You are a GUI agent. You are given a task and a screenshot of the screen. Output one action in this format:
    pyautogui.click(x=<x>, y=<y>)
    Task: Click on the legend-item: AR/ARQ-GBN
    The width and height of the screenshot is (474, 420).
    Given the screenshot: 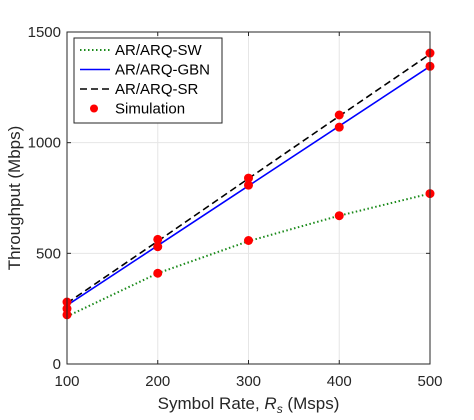 What is the action you would take?
    pyautogui.click(x=145, y=70)
    